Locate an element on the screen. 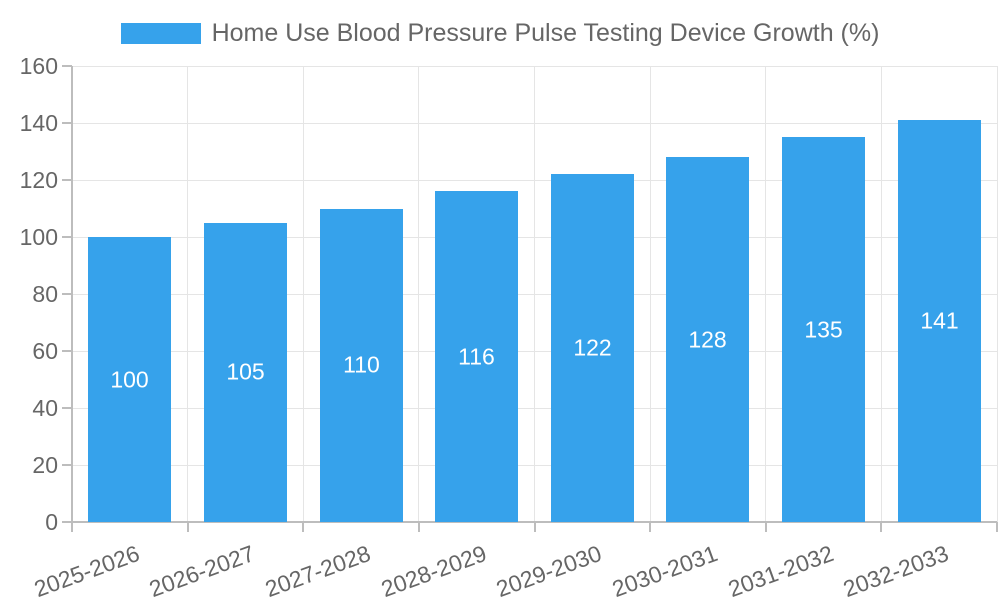 The width and height of the screenshot is (1000, 603). x-tick-label: 2031-2032 is located at coordinates (780, 571).